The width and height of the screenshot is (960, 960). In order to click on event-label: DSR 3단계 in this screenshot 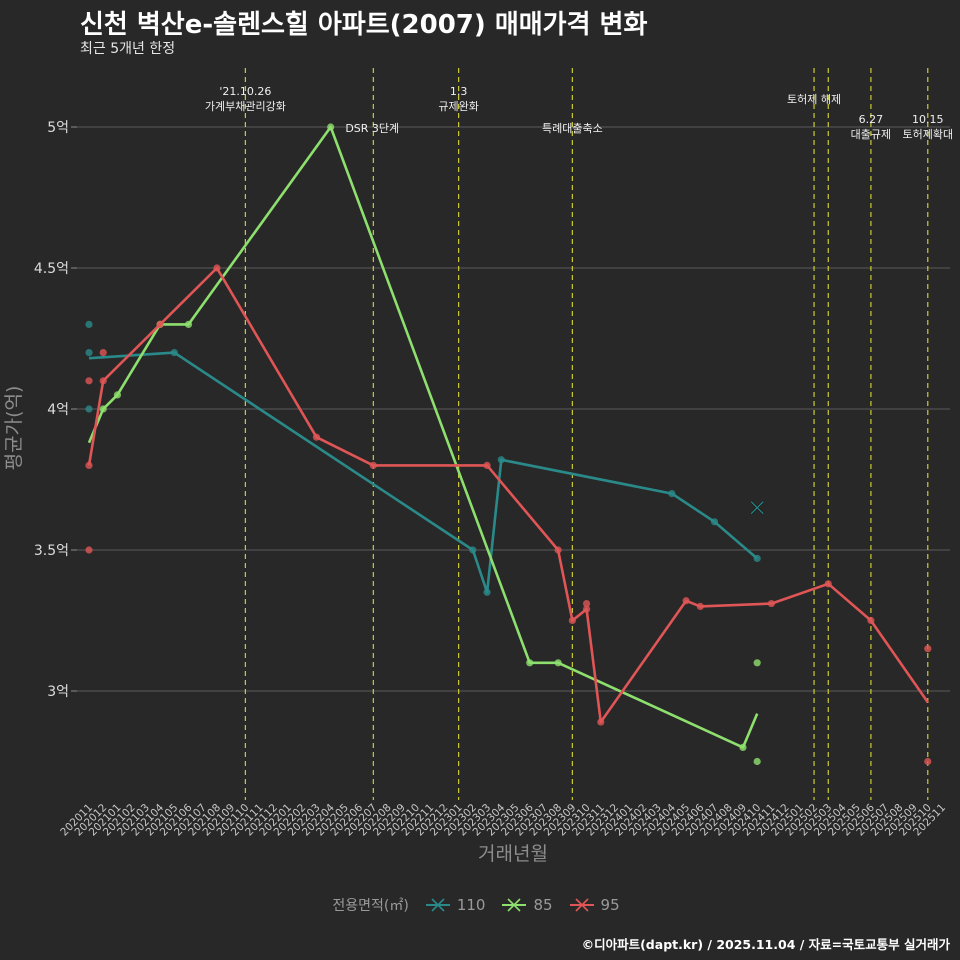, I will do `click(372, 128)`.